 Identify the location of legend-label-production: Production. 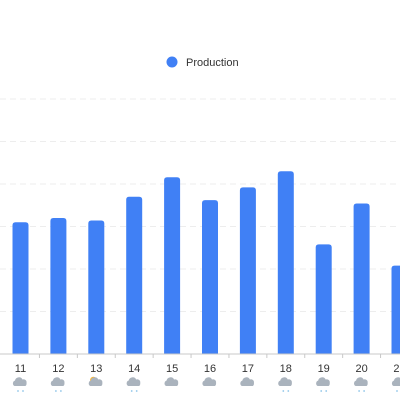
(212, 63).